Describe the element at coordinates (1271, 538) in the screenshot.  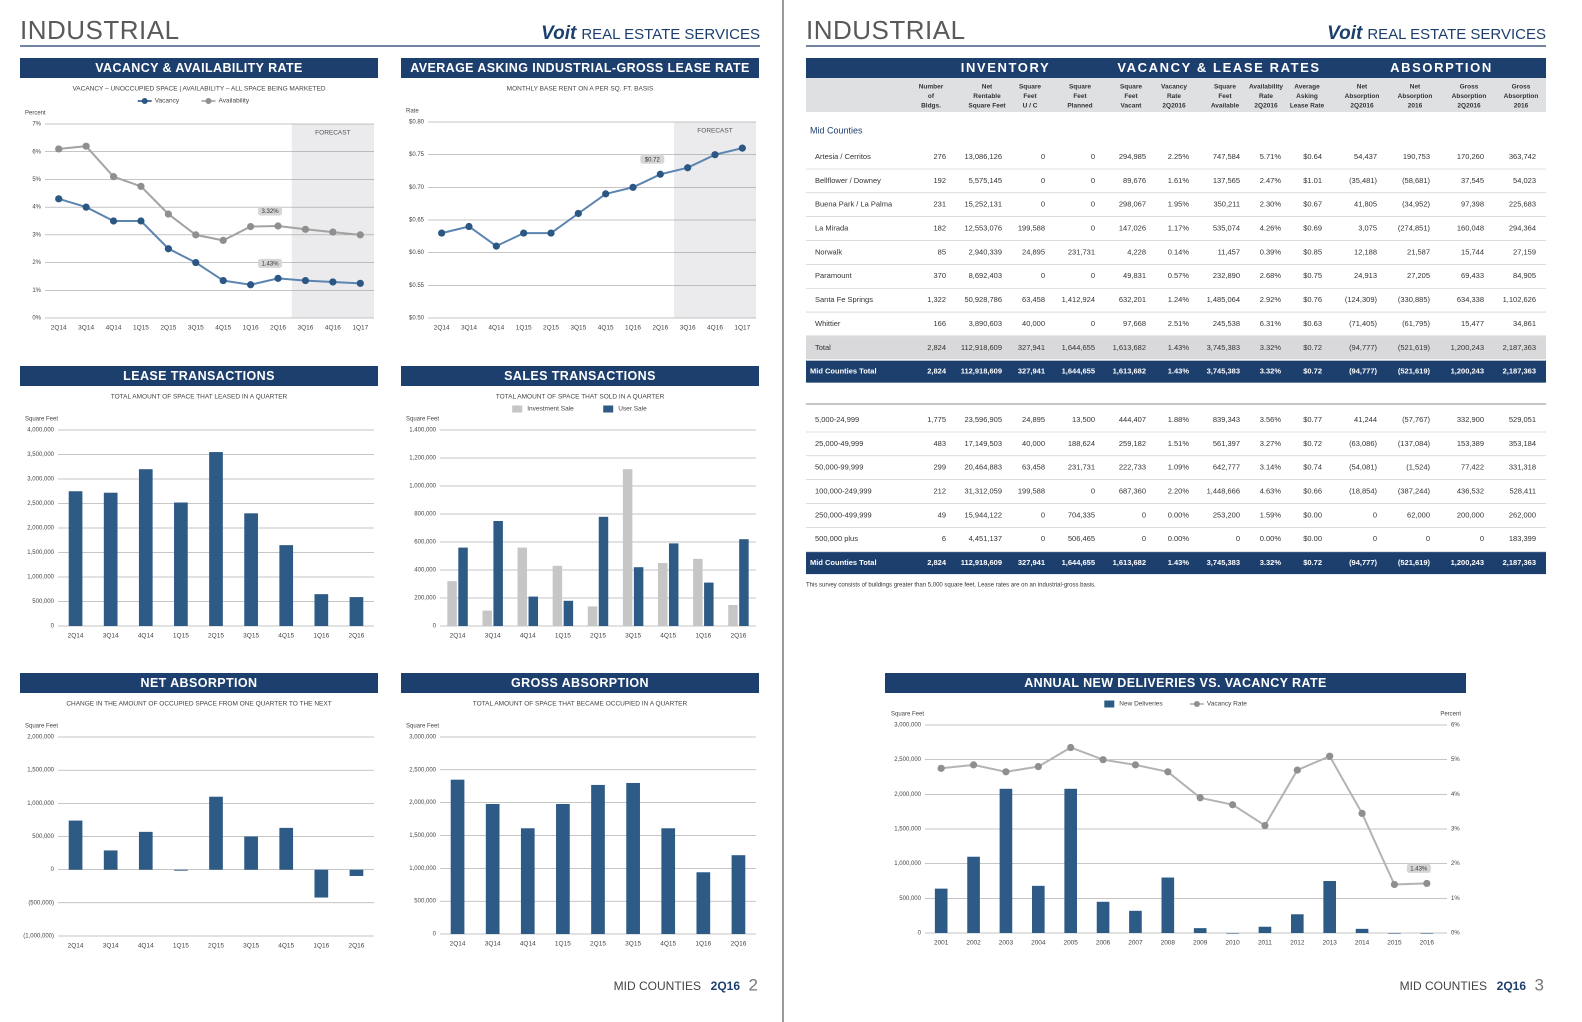
I see `table-cell: 0.00%` at that location.